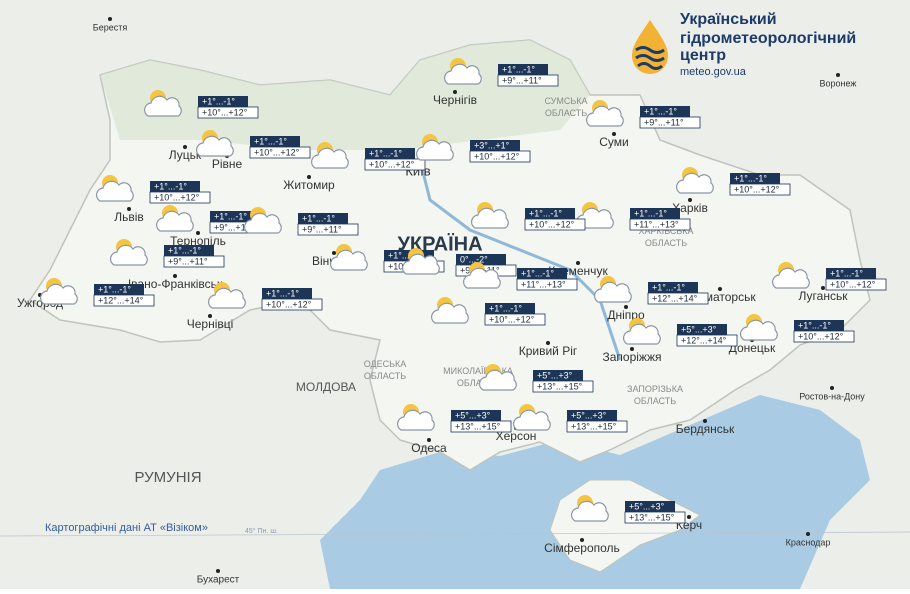 This screenshot has height=594, width=910. What do you see at coordinates (680, 332) in the screenshot?
I see `forecast: +5°...+3°+12°...+14°` at bounding box center [680, 332].